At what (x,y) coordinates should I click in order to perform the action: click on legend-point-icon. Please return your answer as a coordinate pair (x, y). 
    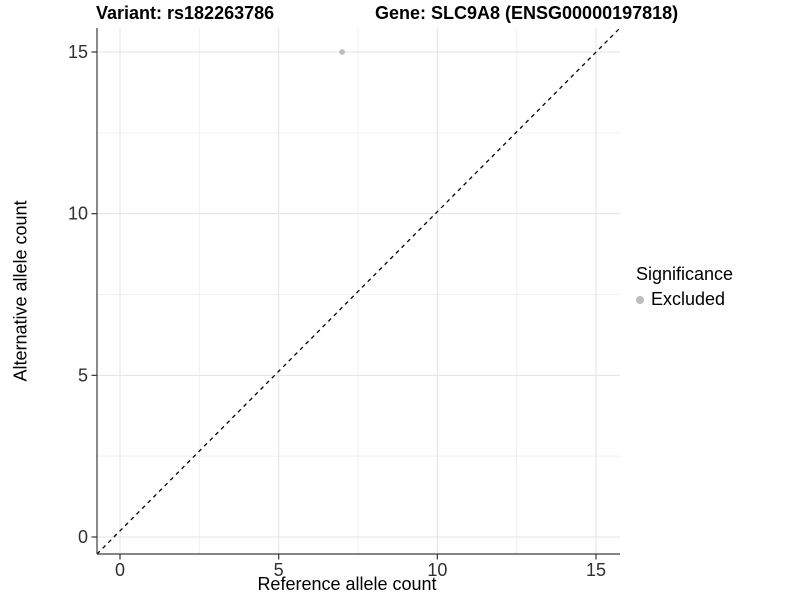
    Looking at the image, I should click on (640, 299).